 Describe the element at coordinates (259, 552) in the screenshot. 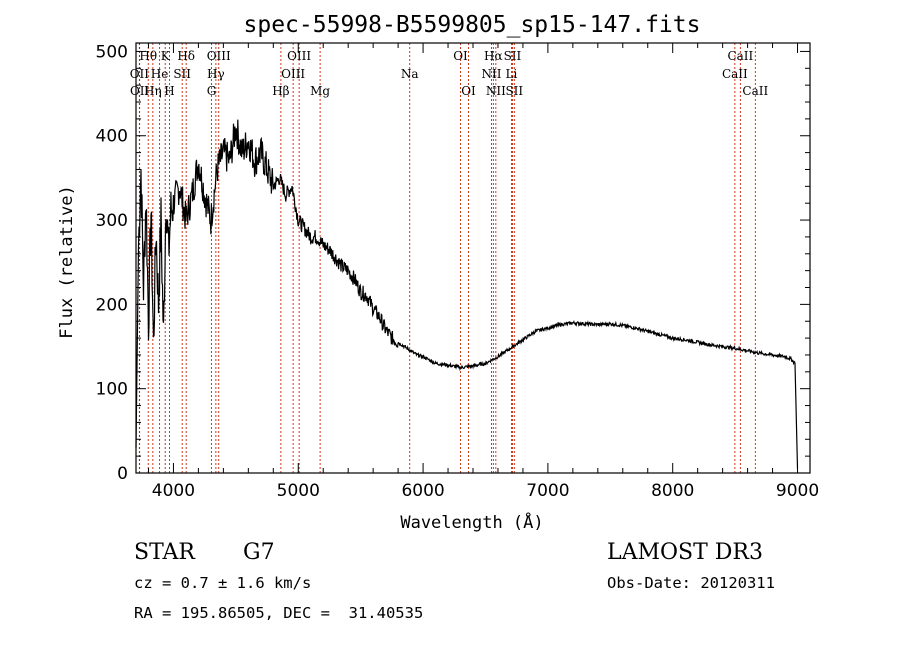

I see `object-subclass: G7` at that location.